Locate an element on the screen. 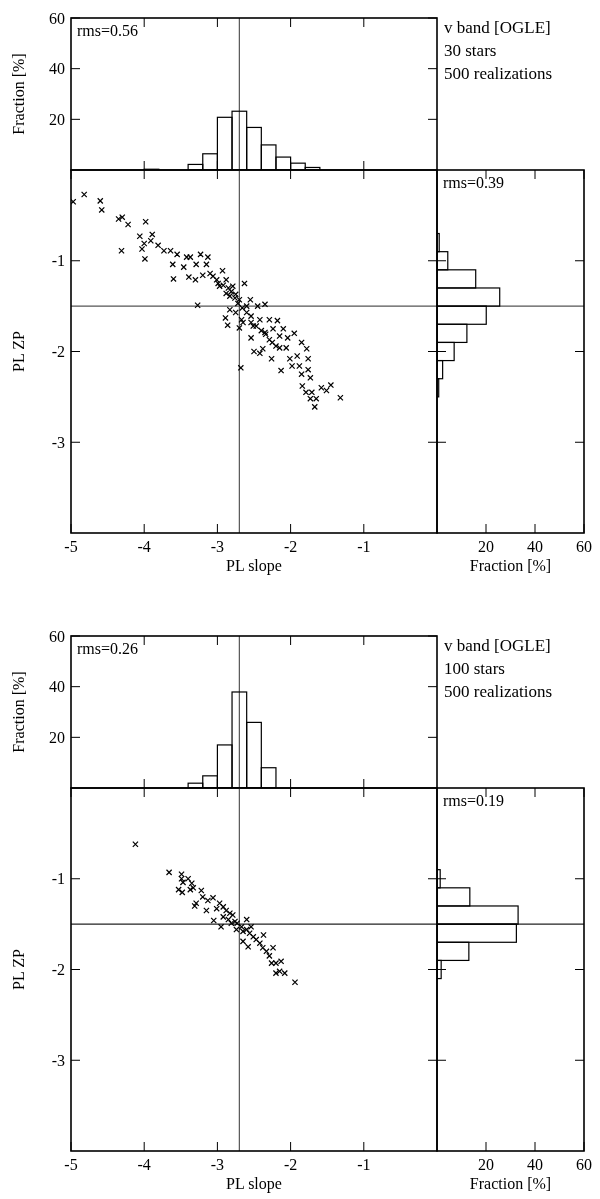 The width and height of the screenshot is (600, 1199). annotation: rms=0.39 is located at coordinates (474, 182).